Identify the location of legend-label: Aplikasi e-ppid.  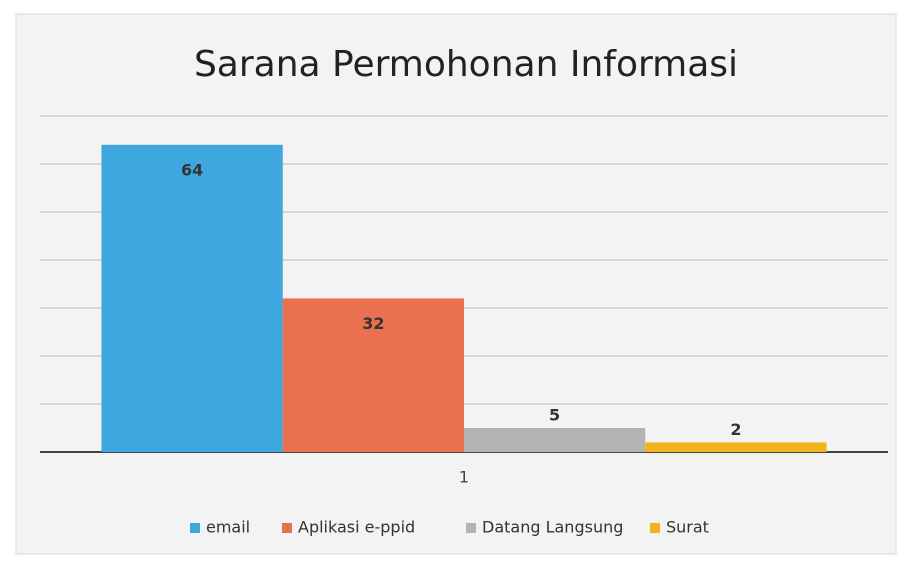
(356, 527).